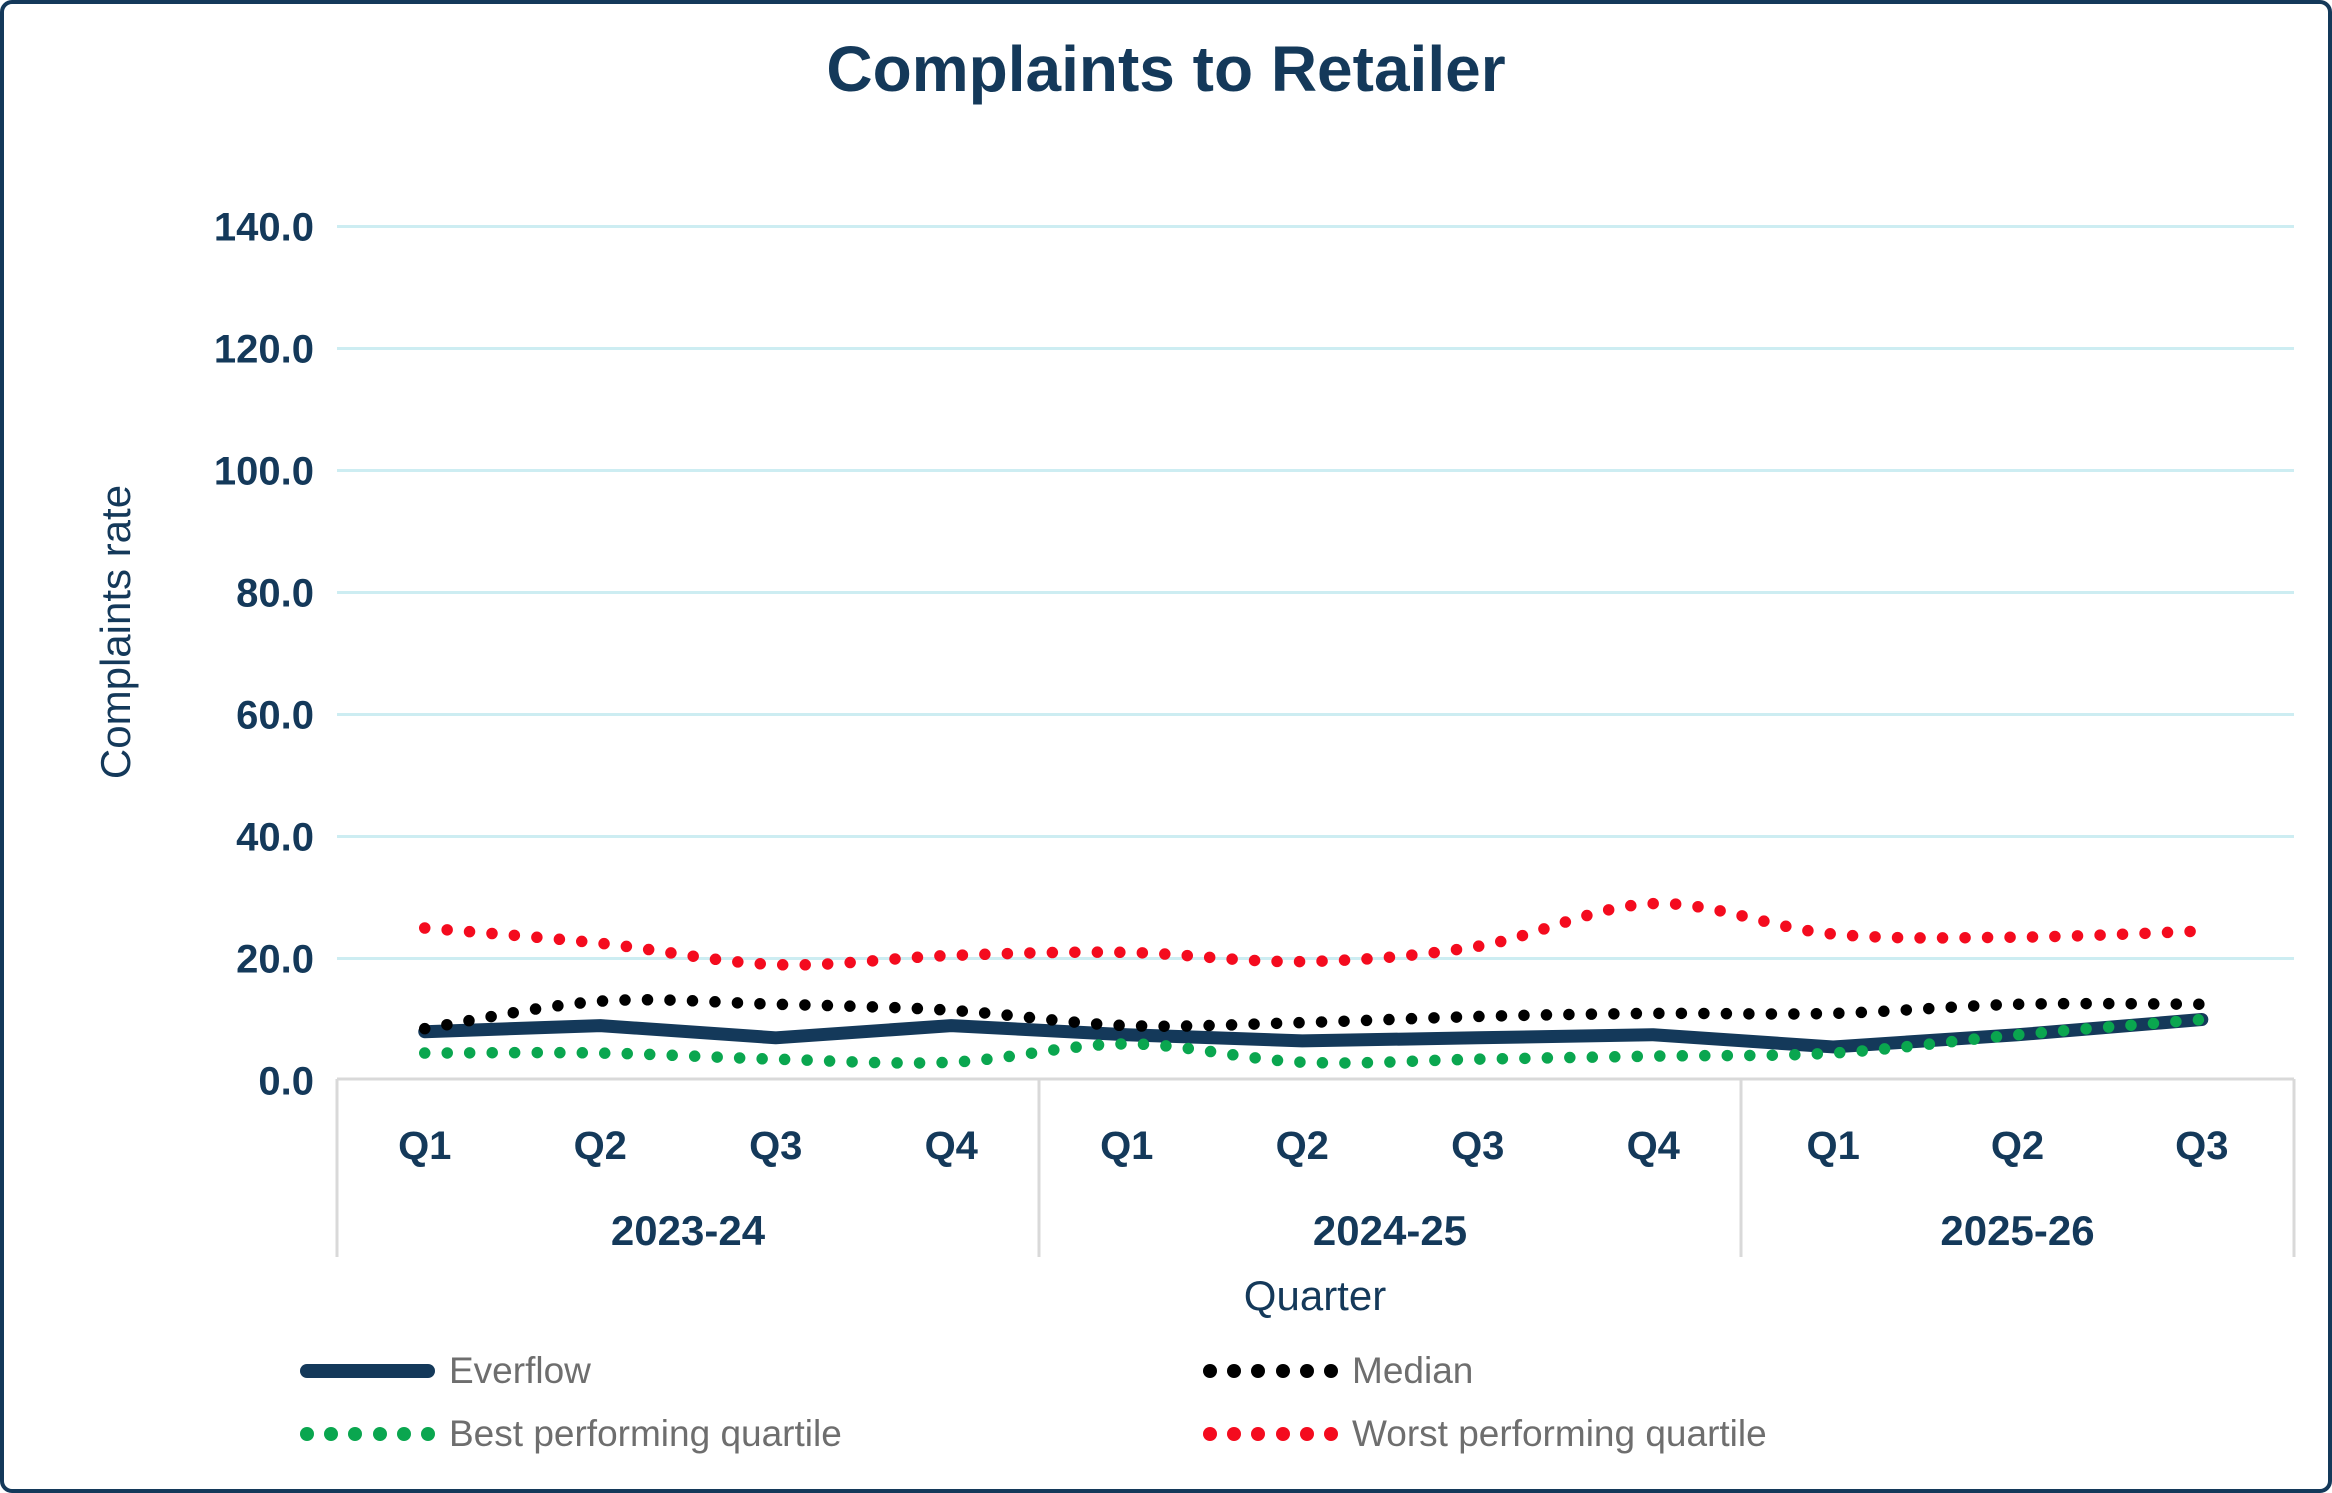 Image resolution: width=2332 pixels, height=1493 pixels. What do you see at coordinates (275, 716) in the screenshot?
I see `y-tick-label: 60.0` at bounding box center [275, 716].